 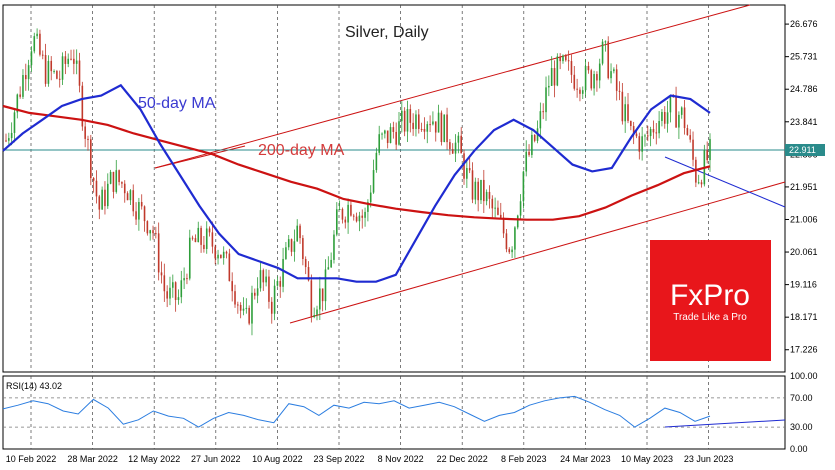 What do you see at coordinates (647, 459) in the screenshot?
I see `date-tick-label: 10 May 2023` at bounding box center [647, 459].